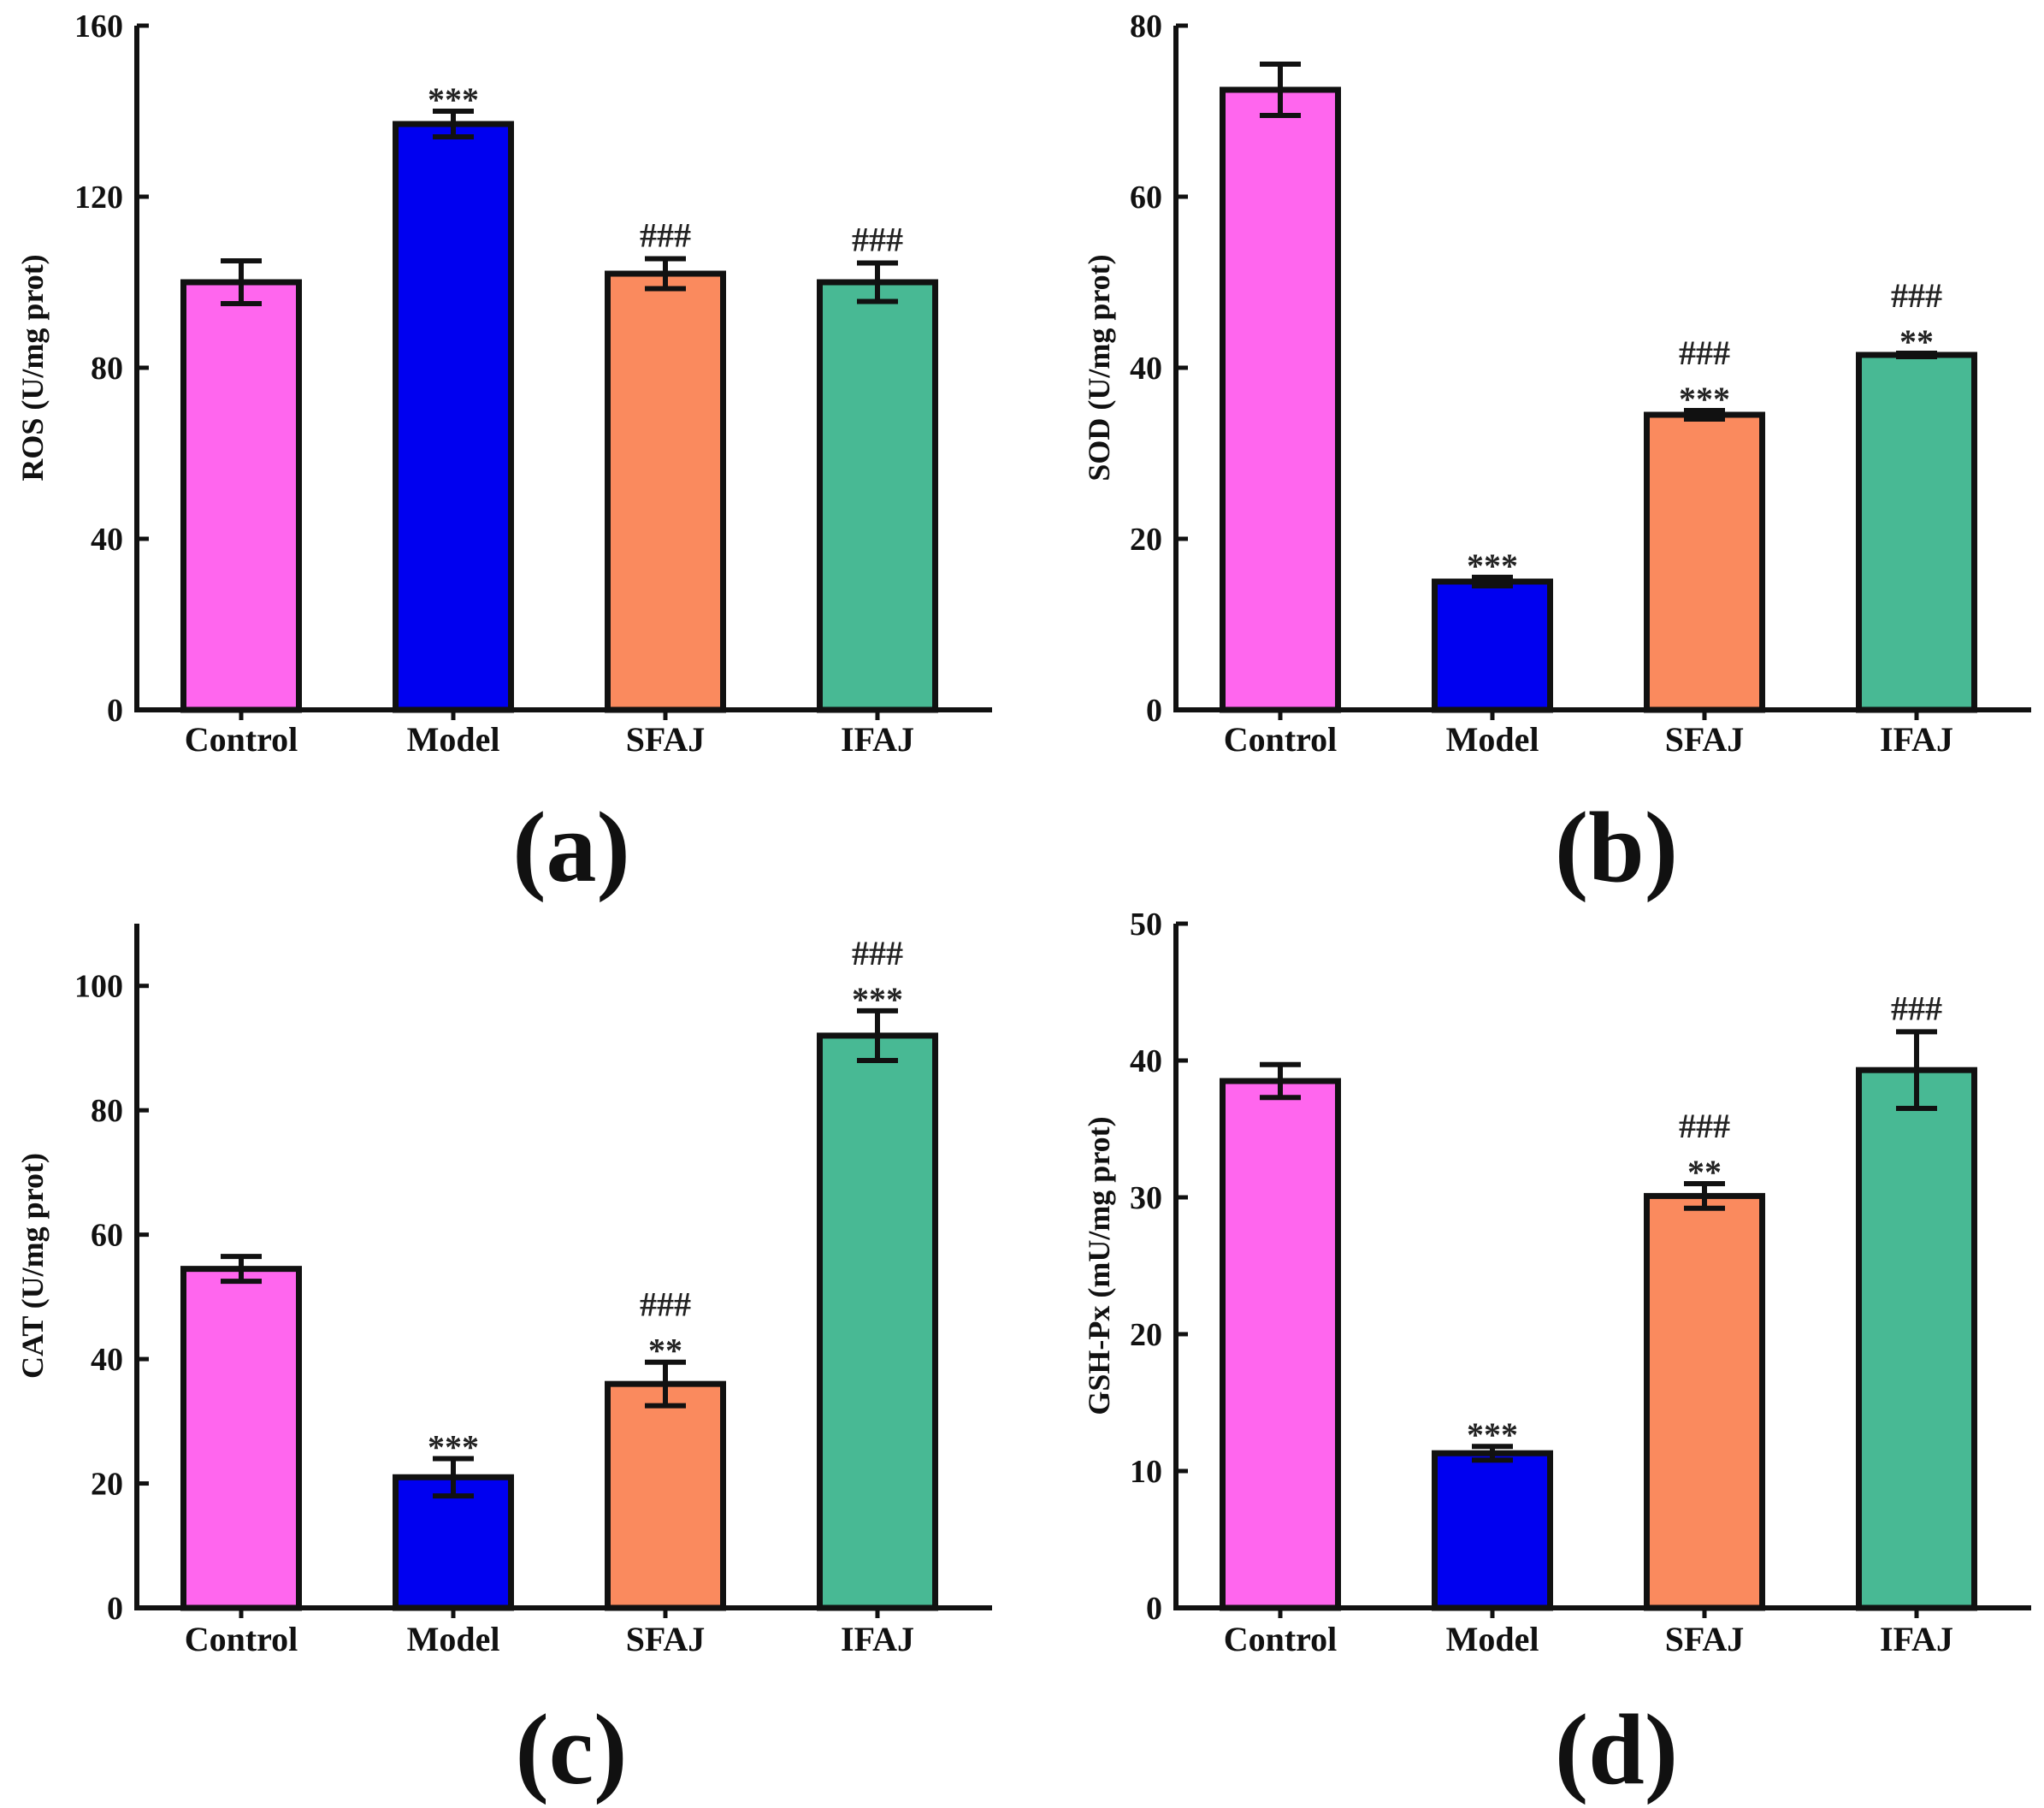 The width and height of the screenshot is (2044, 1808). Describe the element at coordinates (32, 1266) in the screenshot. I see `y-axis-title: CAT (U/mg prot)` at that location.